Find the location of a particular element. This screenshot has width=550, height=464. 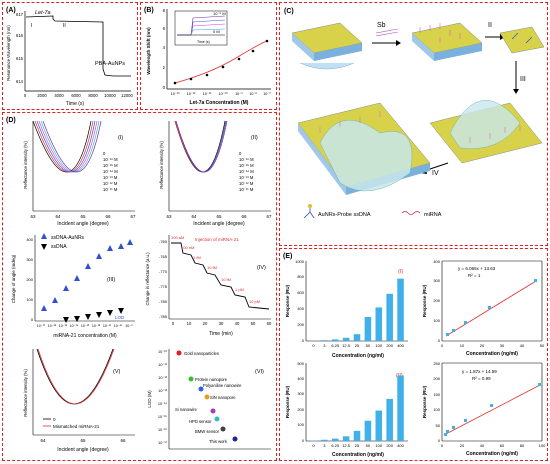

d-i-xticks: 63 64 65 66 67 is located at coordinates (83, 216).